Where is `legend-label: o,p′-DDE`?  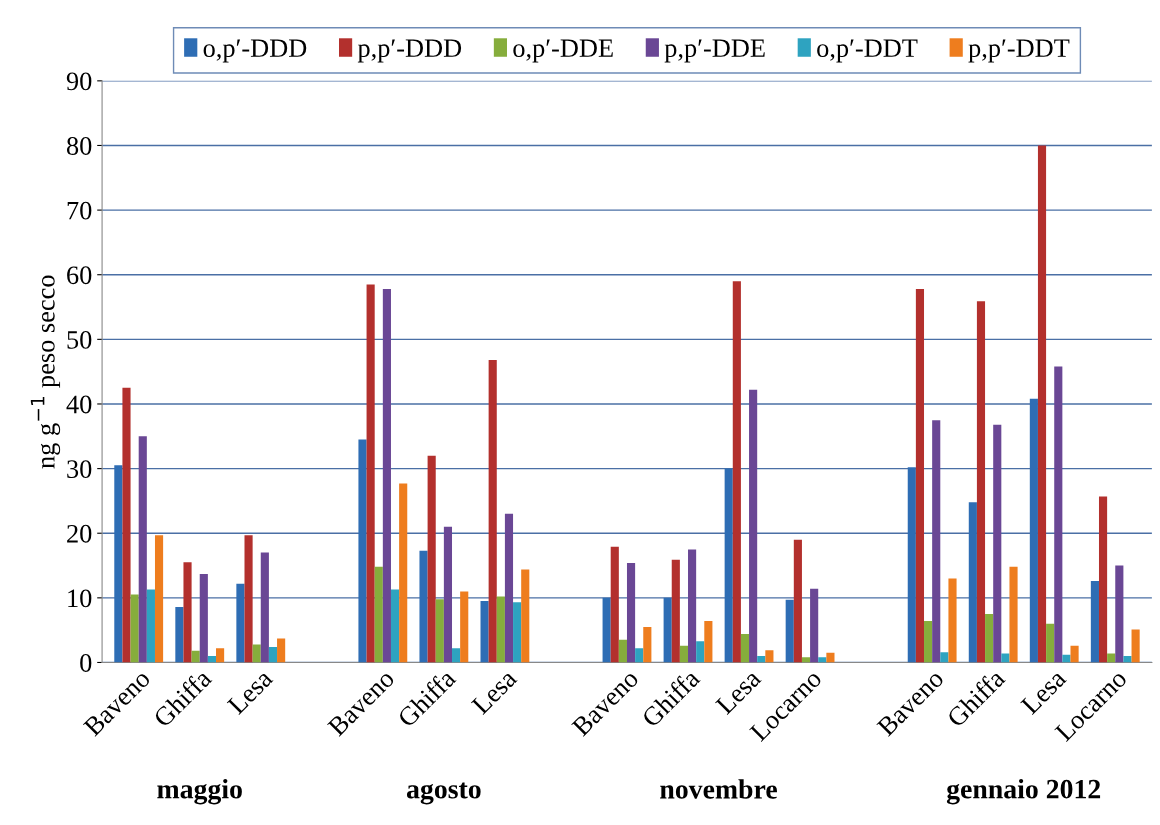
legend-label: o,p′-DDE is located at coordinates (563, 51).